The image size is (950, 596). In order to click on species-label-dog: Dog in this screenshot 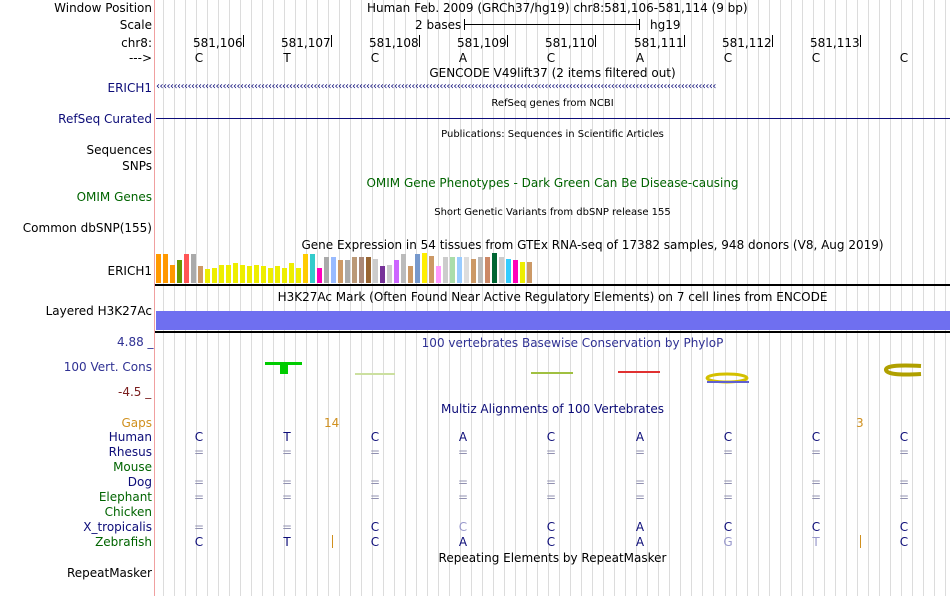, I will do `click(139, 482)`.